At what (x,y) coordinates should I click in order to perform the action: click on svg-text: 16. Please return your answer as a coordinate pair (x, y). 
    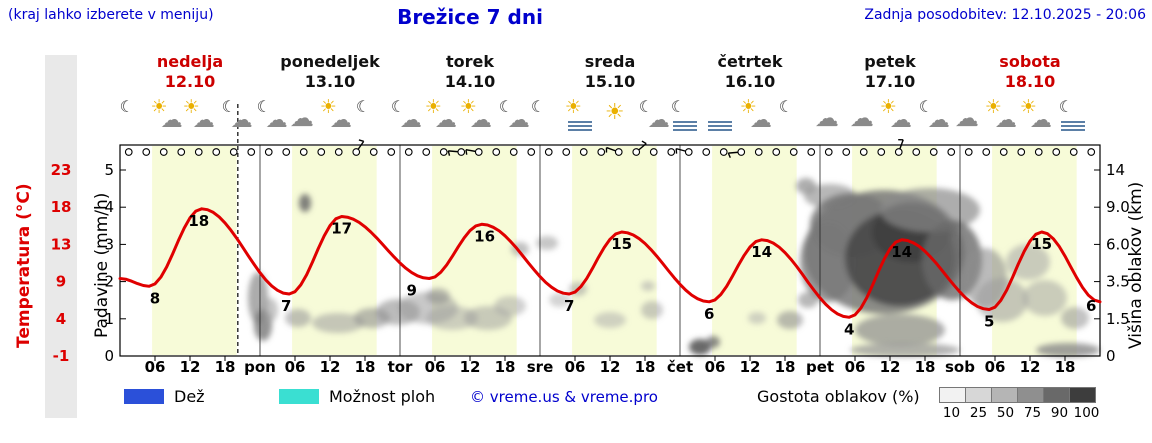
    Looking at the image, I should click on (484, 236).